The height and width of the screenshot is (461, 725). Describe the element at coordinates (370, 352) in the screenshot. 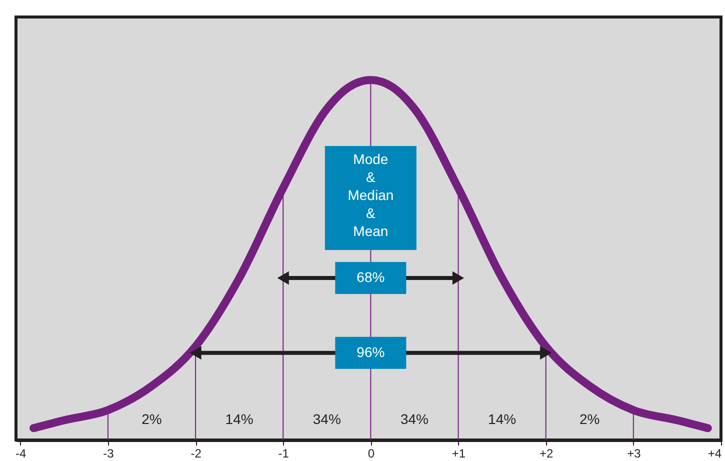

I see `annotation: 96%` at that location.